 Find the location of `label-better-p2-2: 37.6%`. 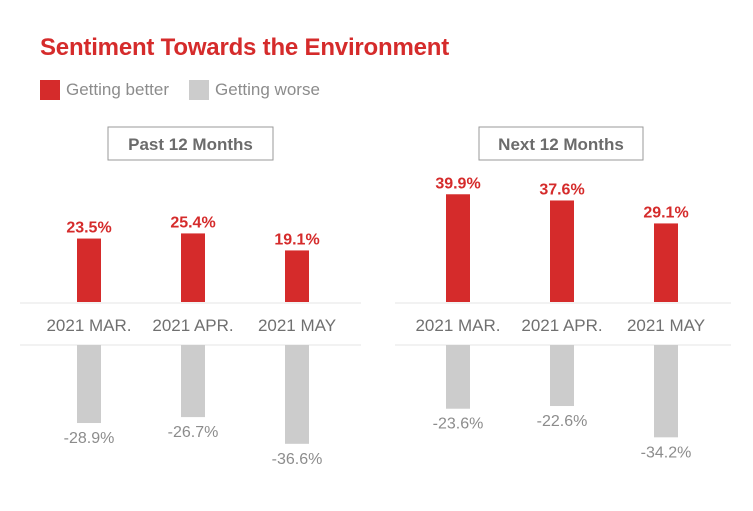

label-better-p2-2: 37.6% is located at coordinates (561, 189).